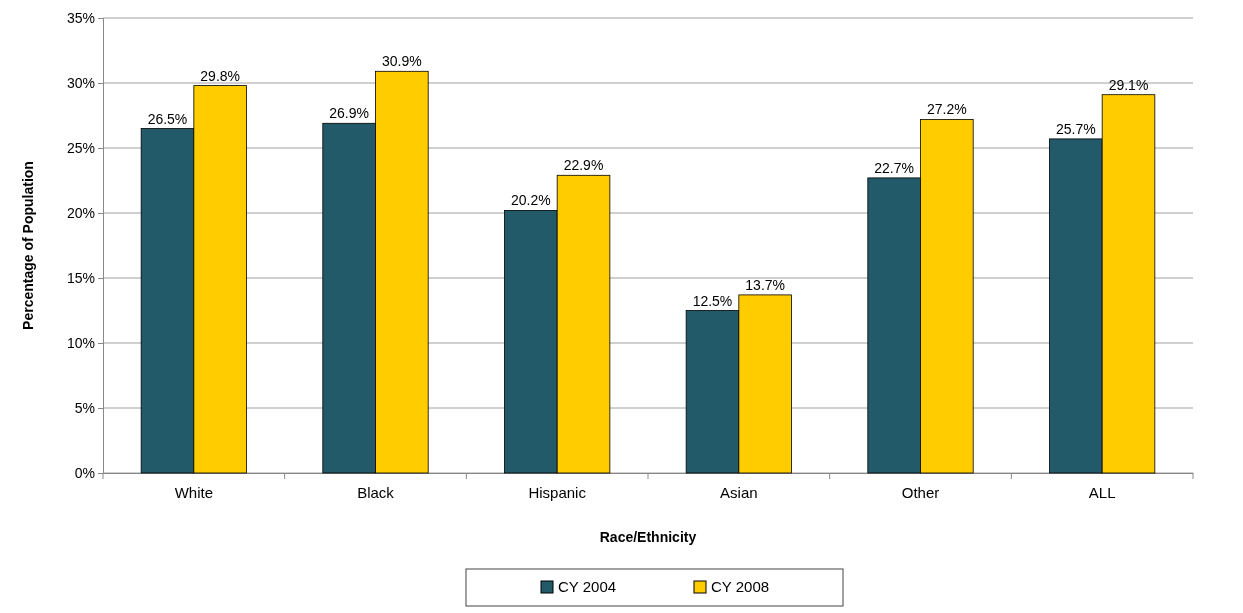 This screenshot has width=1243, height=613. I want to click on y-tick-label: 30%, so click(80, 82).